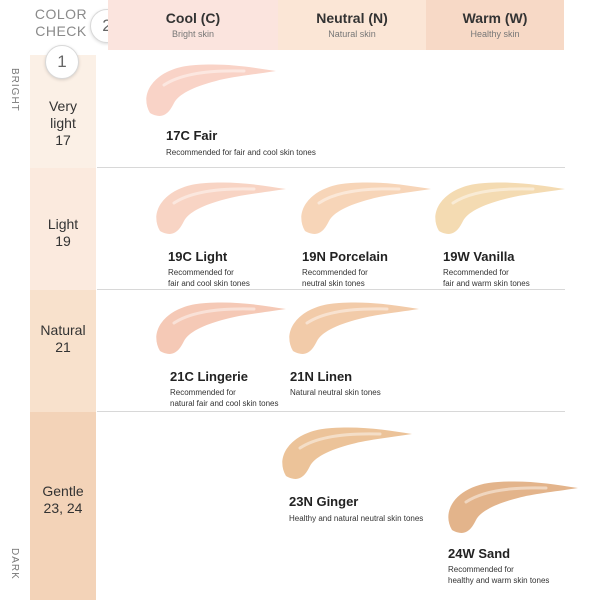 The width and height of the screenshot is (600, 600). Describe the element at coordinates (352, 34) in the screenshot. I see `column-neutral-subtitle: Natural skin` at that location.